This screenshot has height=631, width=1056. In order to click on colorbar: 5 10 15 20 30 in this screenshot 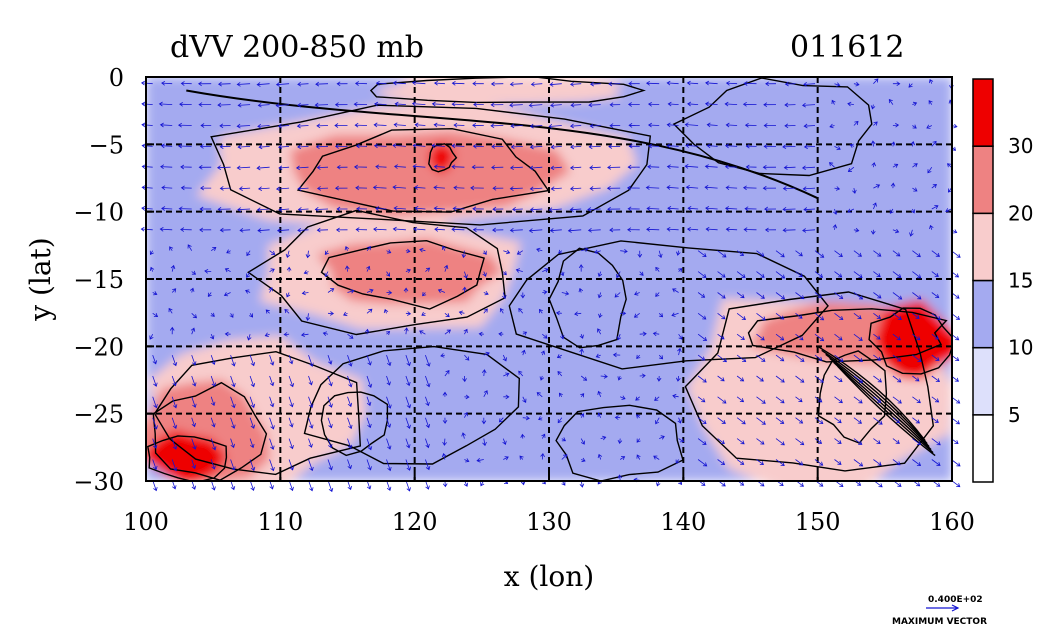, I will do `click(1002, 280)`.